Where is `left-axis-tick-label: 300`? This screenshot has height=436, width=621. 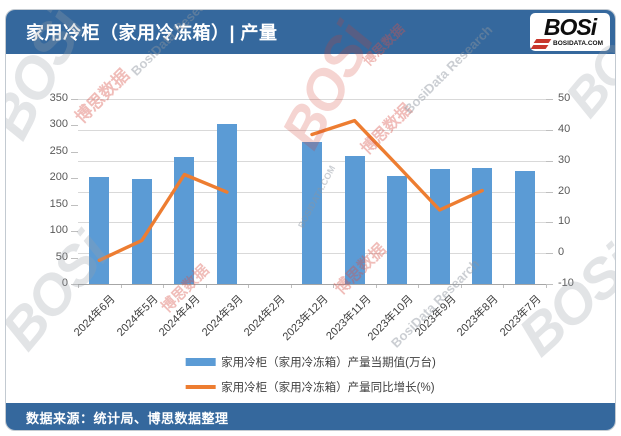
left-axis-tick-label: 300 is located at coordinates (58, 124).